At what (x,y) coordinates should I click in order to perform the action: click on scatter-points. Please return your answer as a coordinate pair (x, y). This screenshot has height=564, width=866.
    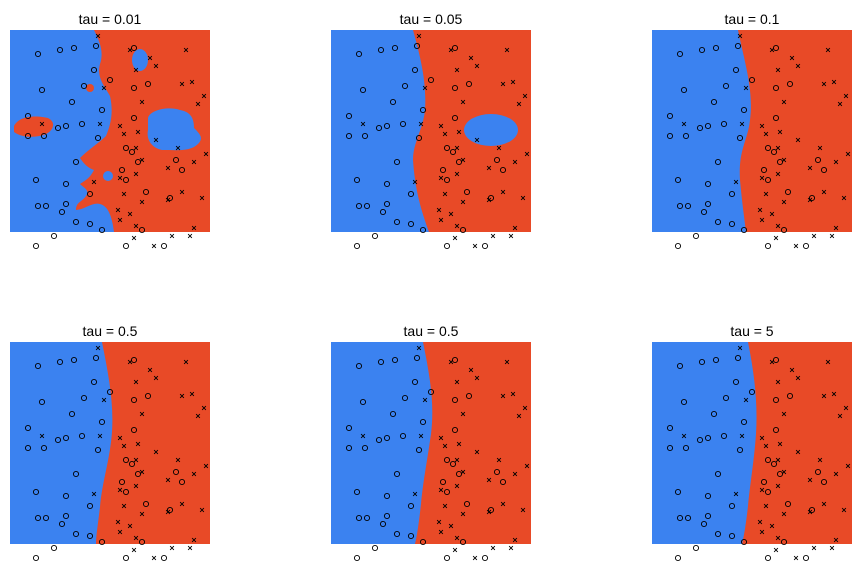
    Looking at the image, I should click on (116, 453).